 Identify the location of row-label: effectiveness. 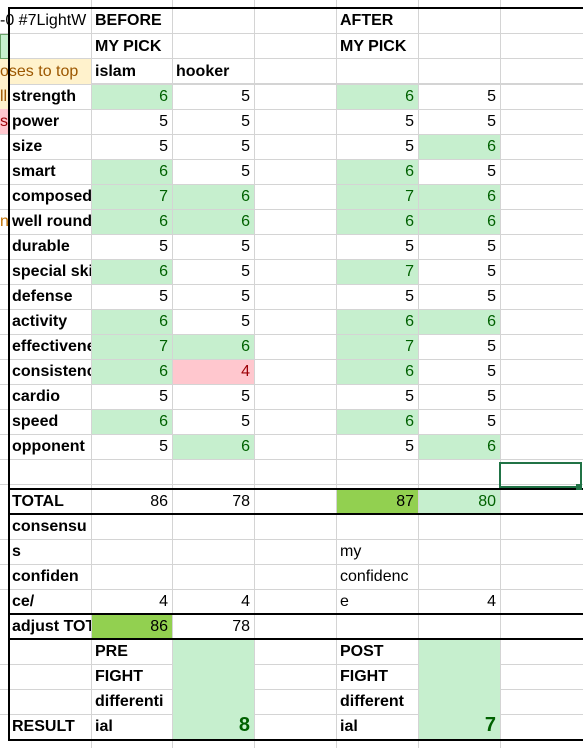
(51, 346).